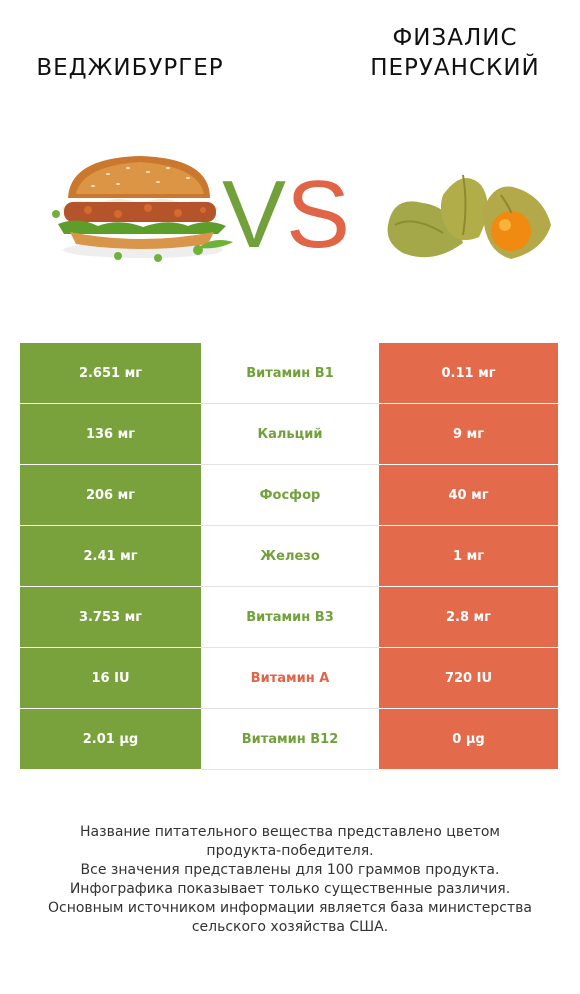  I want to click on right-title-line-1: ФИЗАЛИС, so click(455, 38).